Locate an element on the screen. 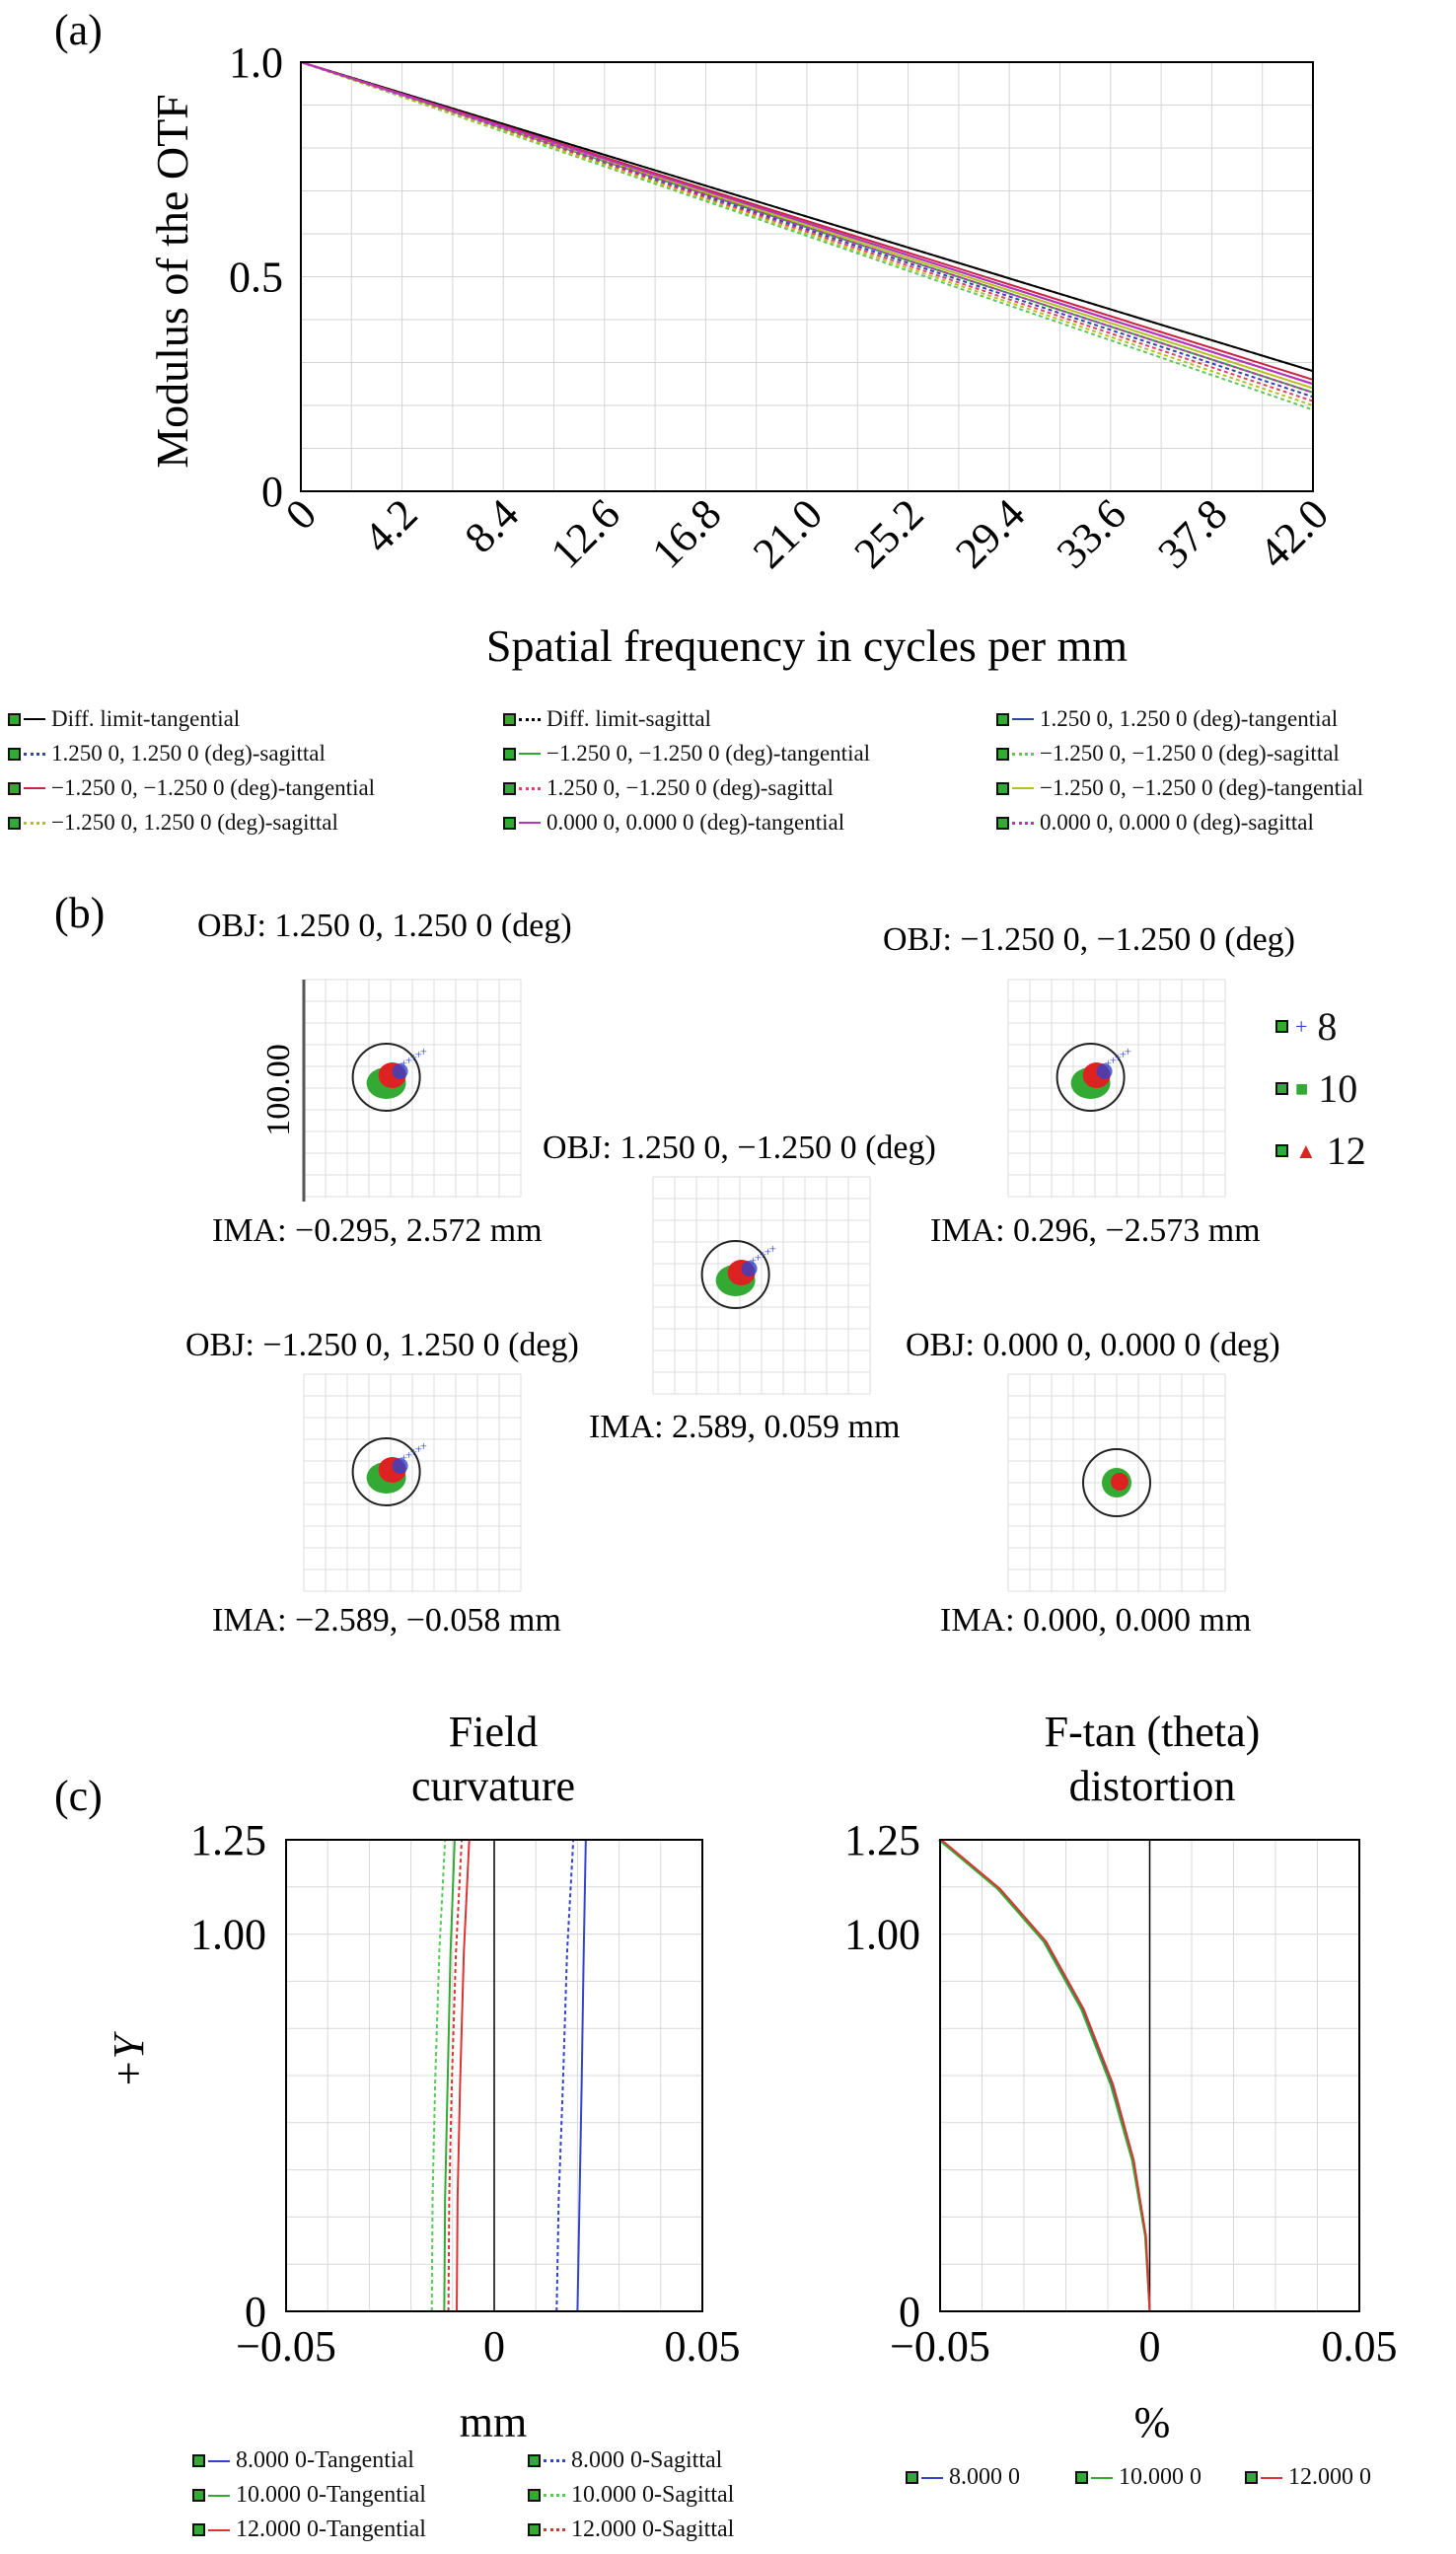  legend-label: 1.250 0, 1.250 0 (deg)-sagittal is located at coordinates (188, 754).